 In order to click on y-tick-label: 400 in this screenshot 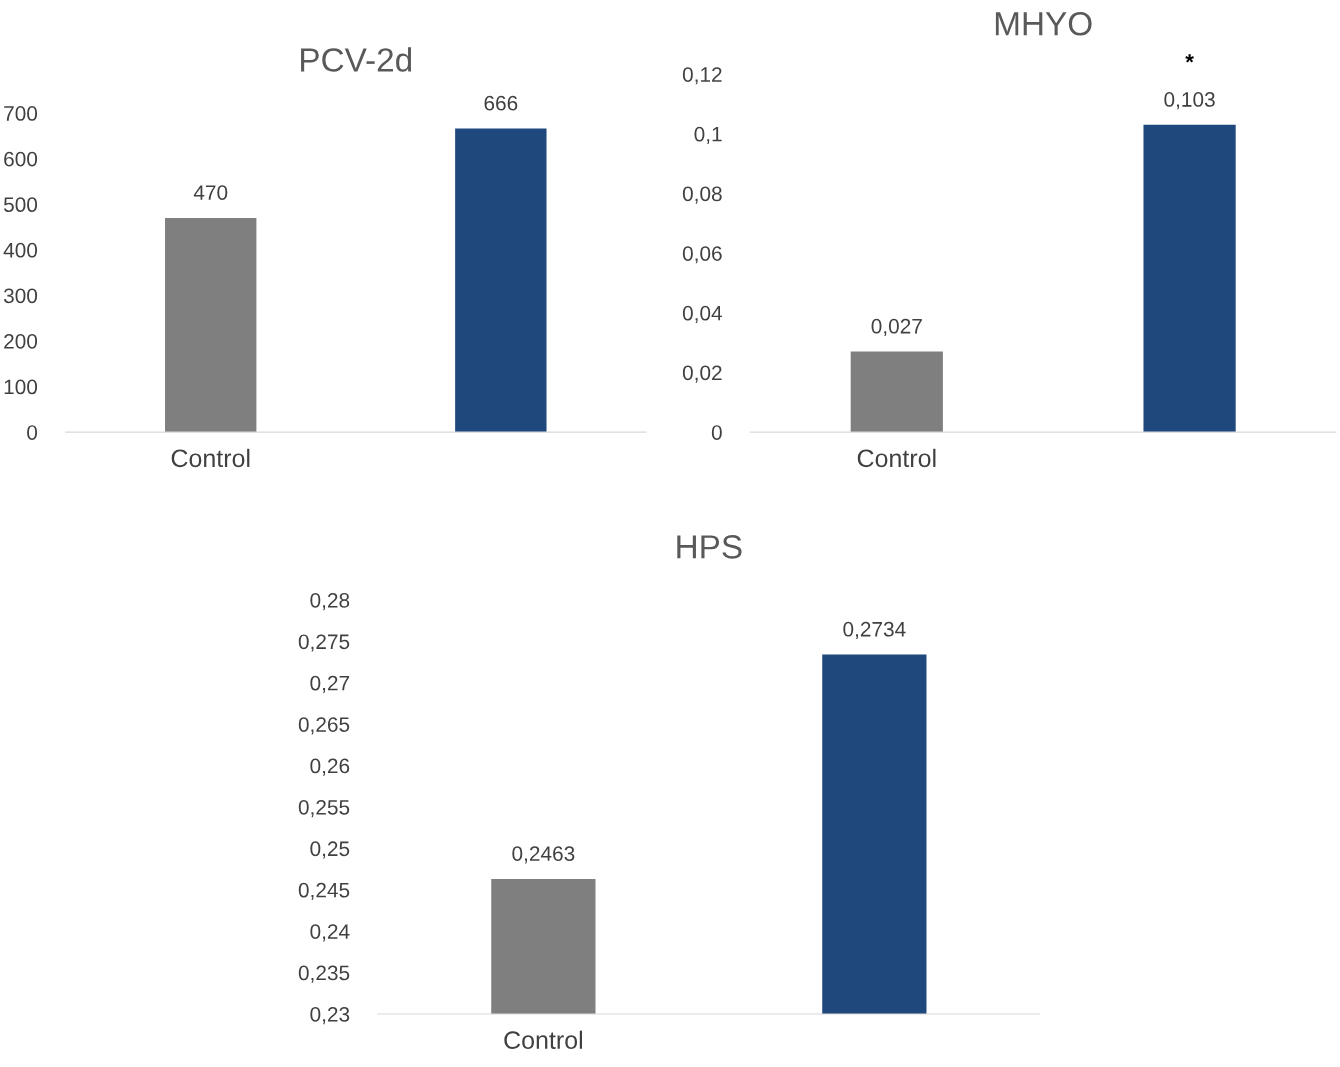, I will do `click(20, 250)`.